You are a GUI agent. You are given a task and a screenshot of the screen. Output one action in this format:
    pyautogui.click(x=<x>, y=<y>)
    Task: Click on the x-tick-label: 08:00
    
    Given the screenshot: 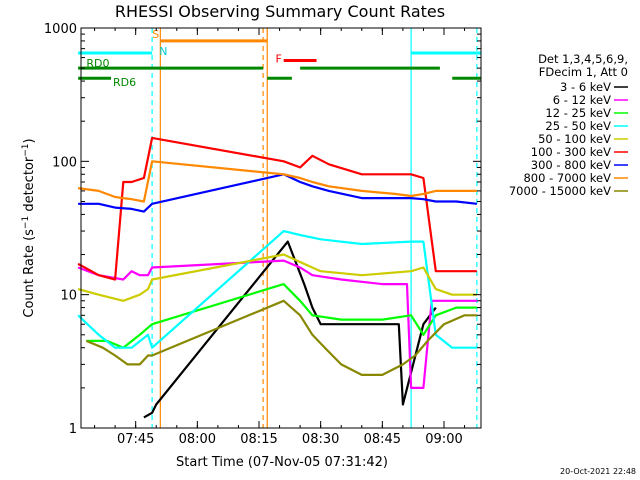 What is the action you would take?
    pyautogui.click(x=197, y=439)
    